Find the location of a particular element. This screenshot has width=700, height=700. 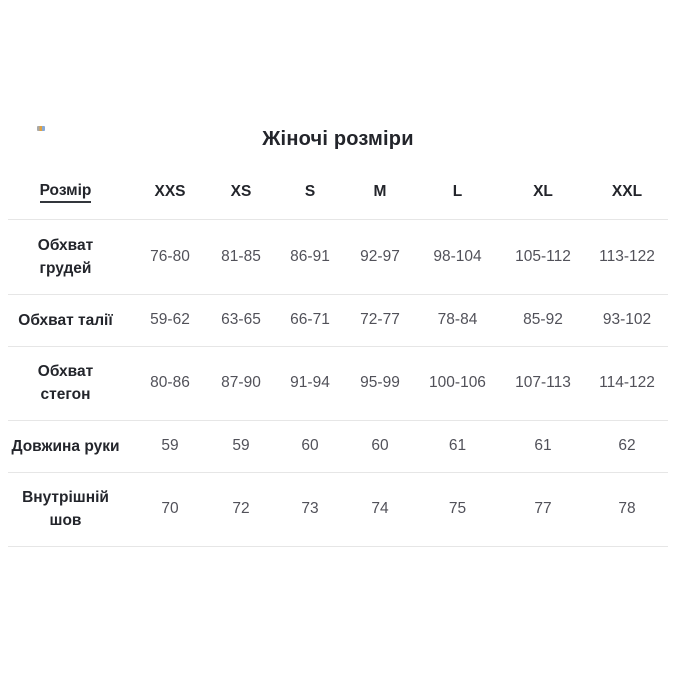

page-title: Жіночі розміри is located at coordinates (338, 139).